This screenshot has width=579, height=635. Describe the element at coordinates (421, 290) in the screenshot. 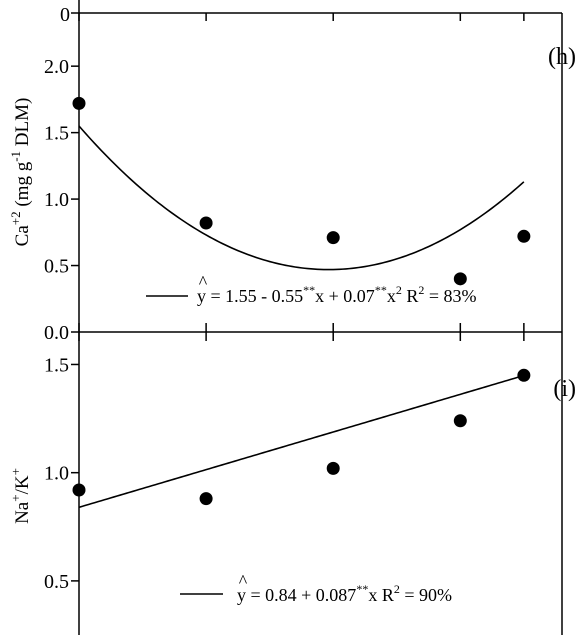

I see `panel-h-eq-s4: 2` at that location.